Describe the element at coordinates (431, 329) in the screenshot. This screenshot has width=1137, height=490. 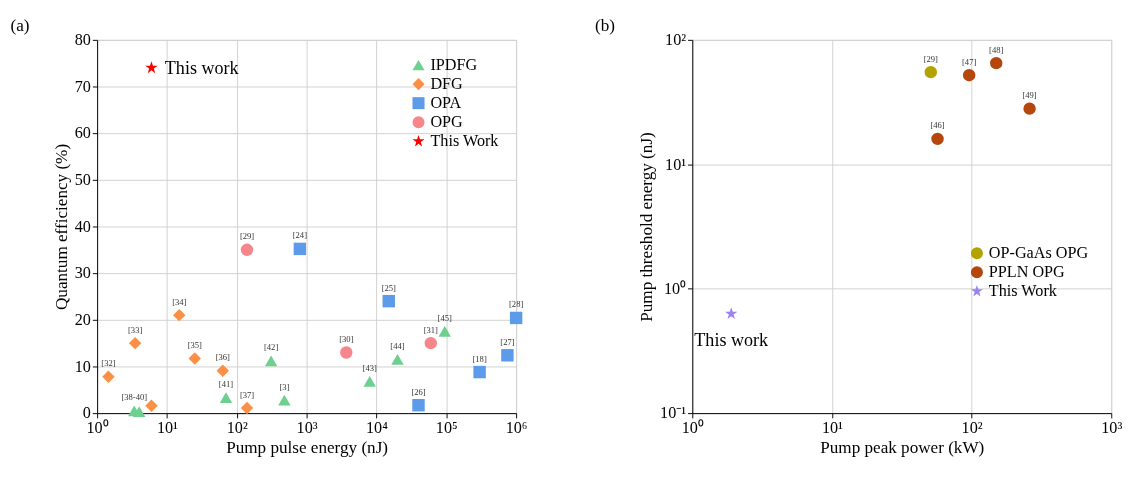
I see `annotation: [31]` at that location.